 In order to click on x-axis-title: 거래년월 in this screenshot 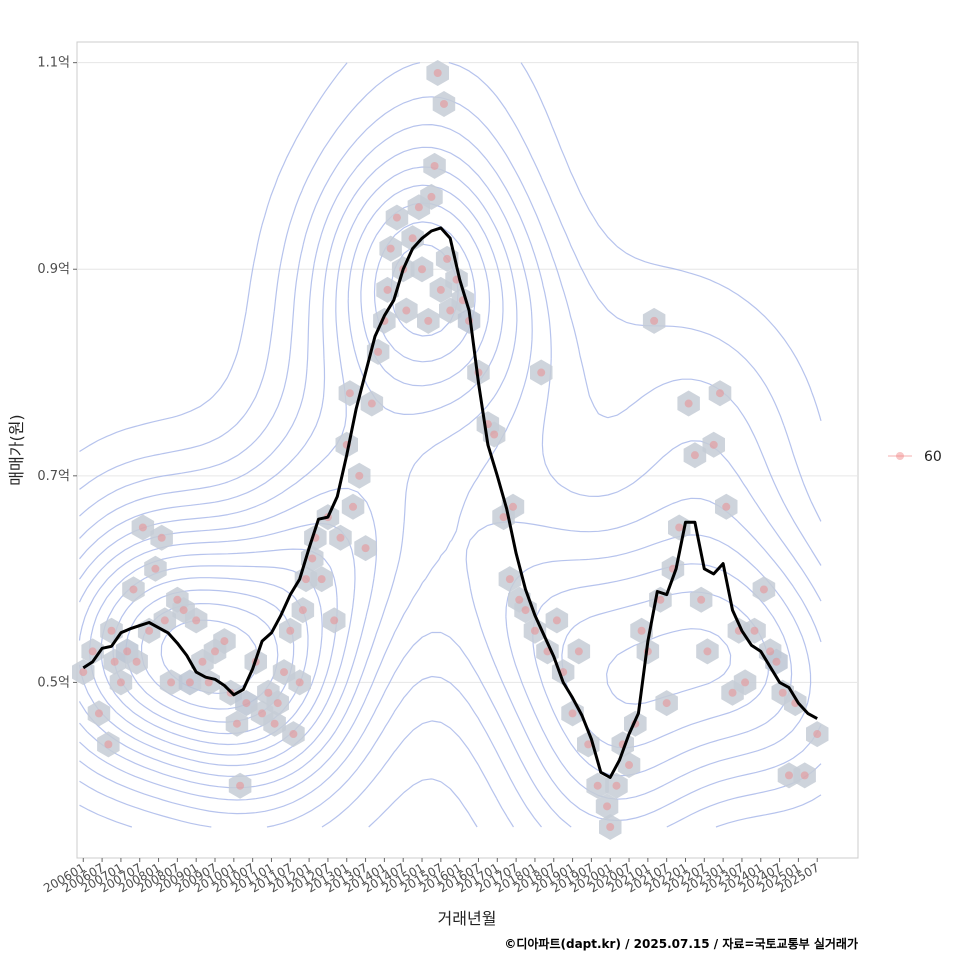, I will do `click(467, 918)`.